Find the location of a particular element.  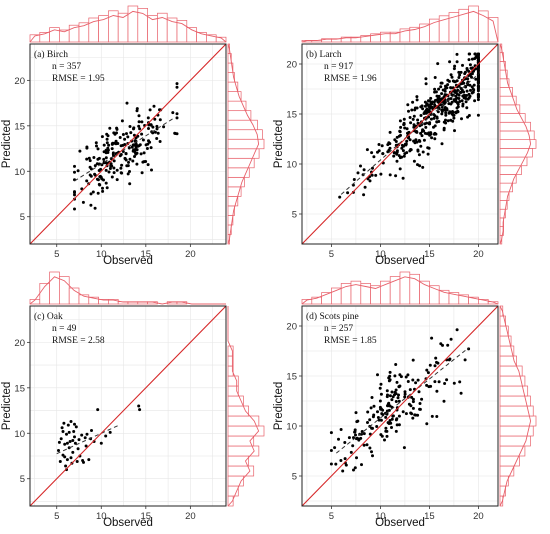

y-tick-label: 10 is located at coordinates (19, 434).